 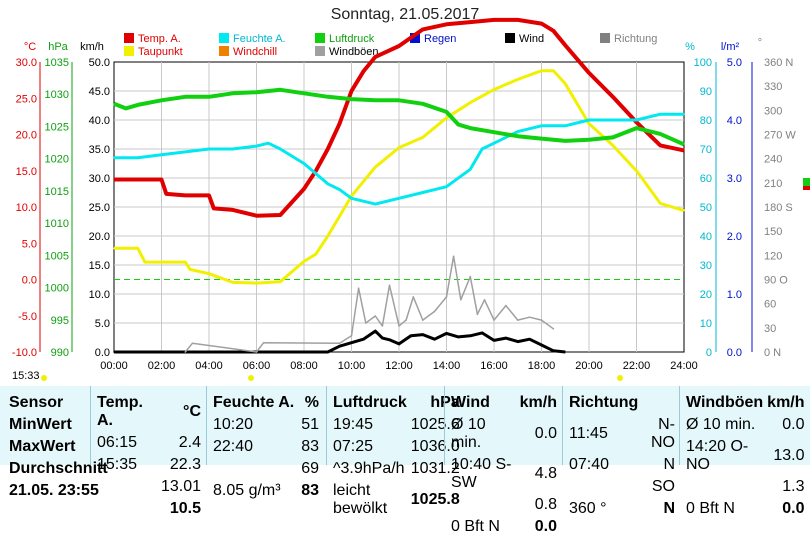 What do you see at coordinates (545, 473) in the screenshot?
I see `stat-cell: 4.8` at bounding box center [545, 473].